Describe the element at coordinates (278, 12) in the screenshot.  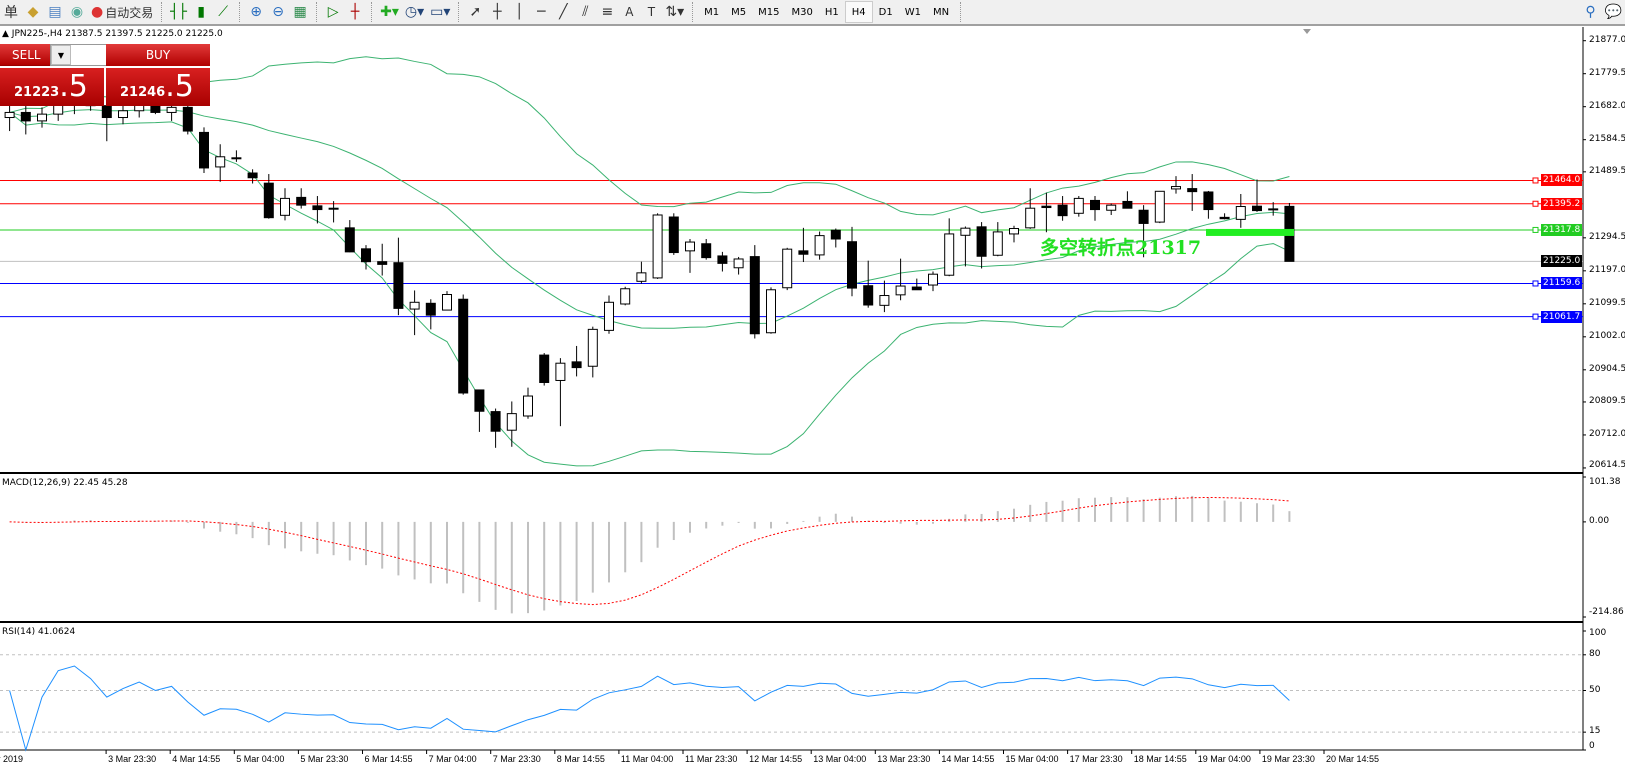
I see `zoom-out-icon: ⊖` at that location.